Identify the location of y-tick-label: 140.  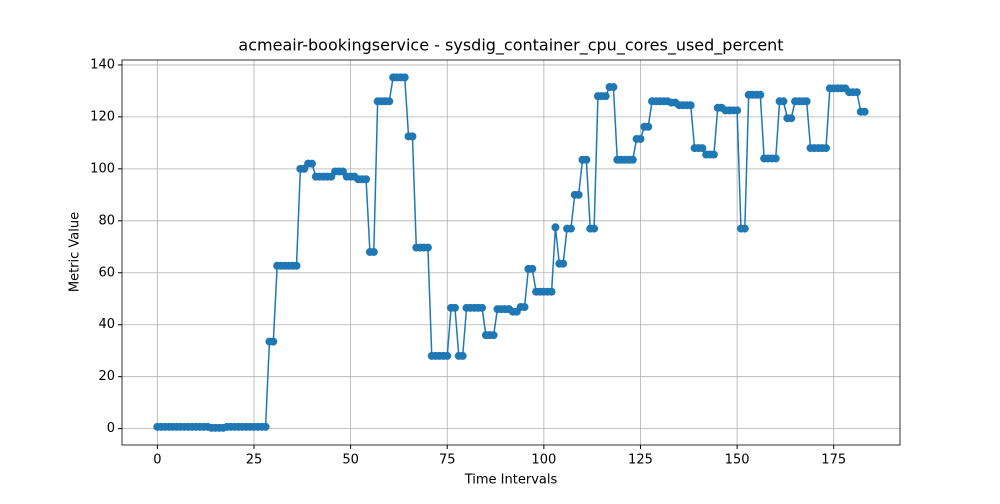
(102, 64).